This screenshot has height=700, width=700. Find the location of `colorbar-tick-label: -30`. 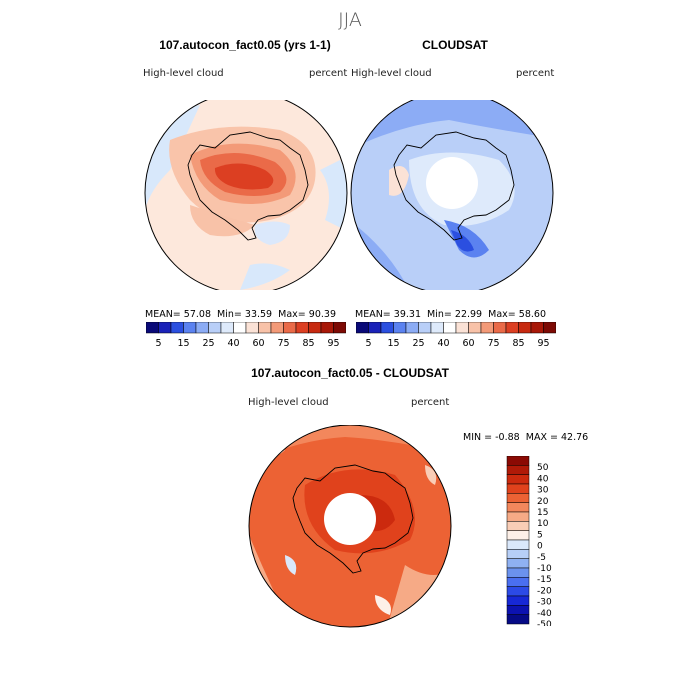

colorbar-tick-label: -30 is located at coordinates (544, 603).